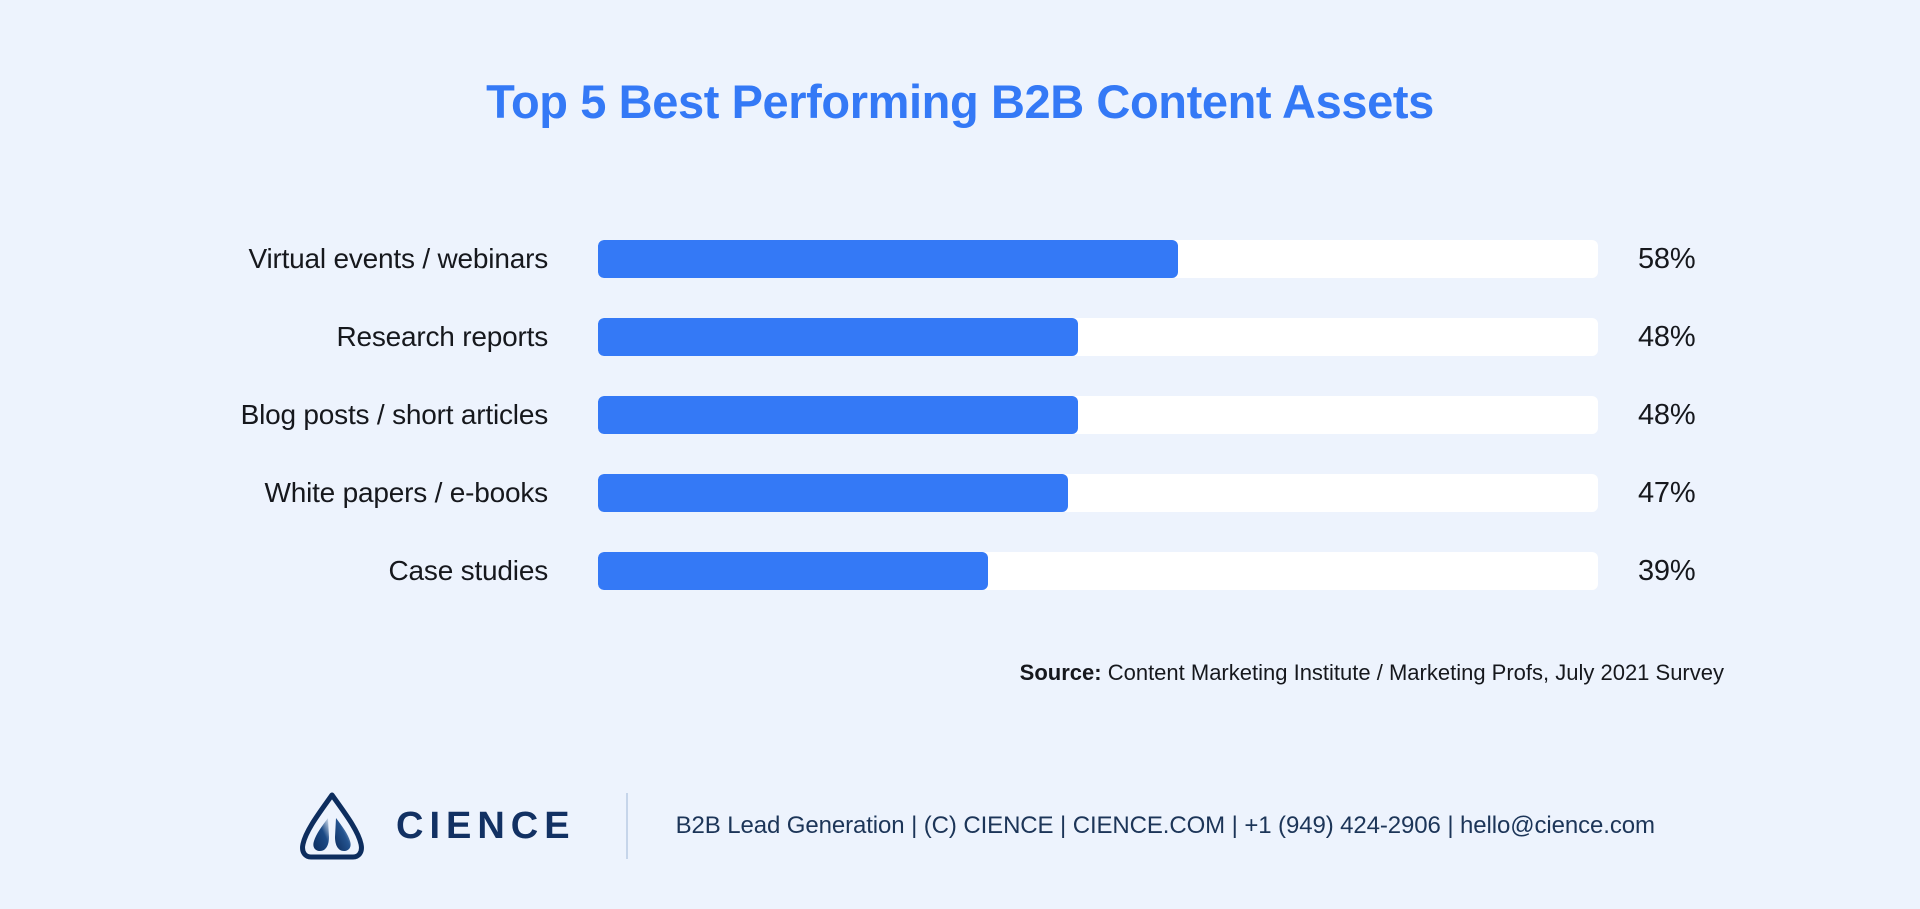 The height and width of the screenshot is (909, 1920). I want to click on bar-row: Research reports 48%, so click(960, 337).